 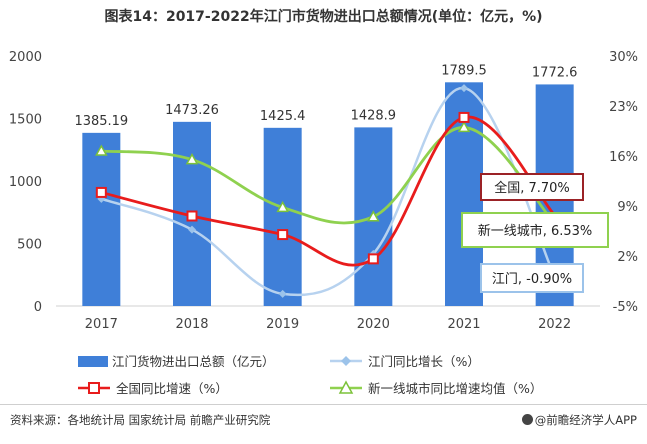 I want to click on legend-label: 全国同比增速（%）, so click(x=172, y=388).